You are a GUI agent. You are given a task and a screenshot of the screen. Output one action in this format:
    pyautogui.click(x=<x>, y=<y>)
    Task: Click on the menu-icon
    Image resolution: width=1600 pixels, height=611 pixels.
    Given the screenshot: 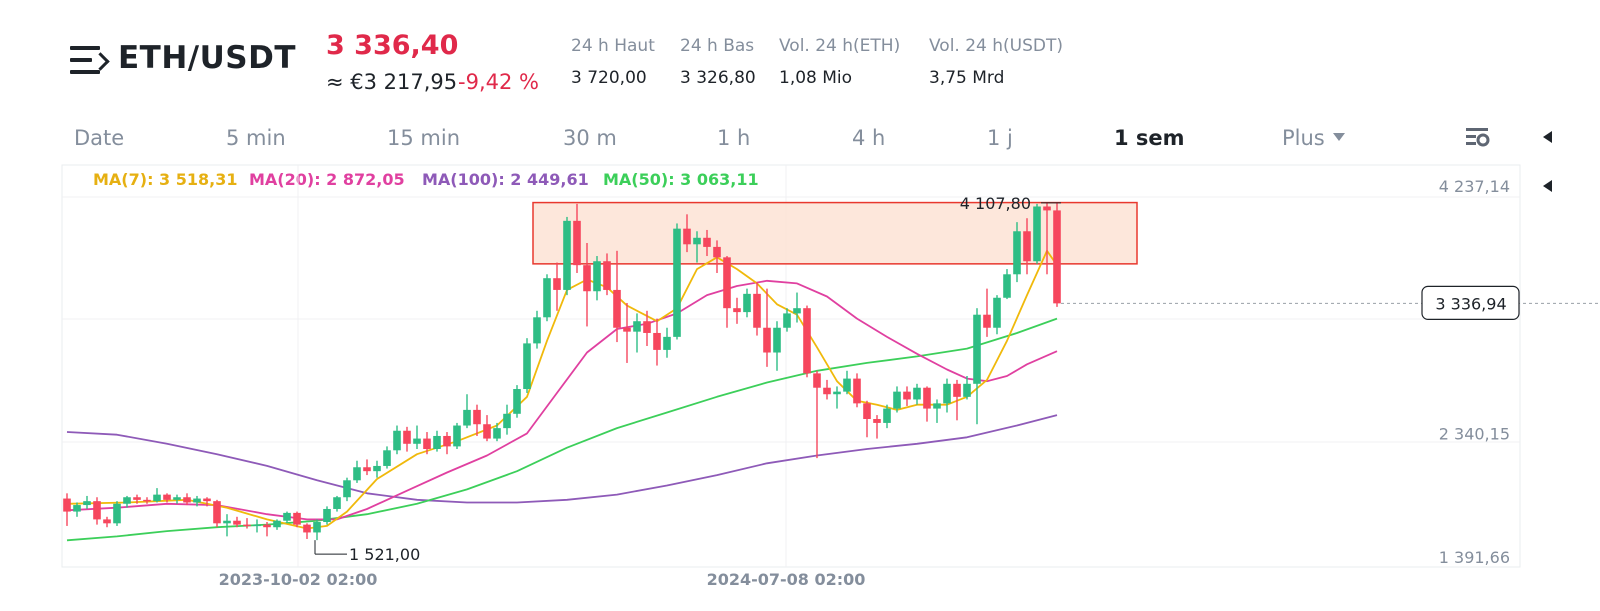 What is the action you would take?
    pyautogui.click(x=90, y=61)
    